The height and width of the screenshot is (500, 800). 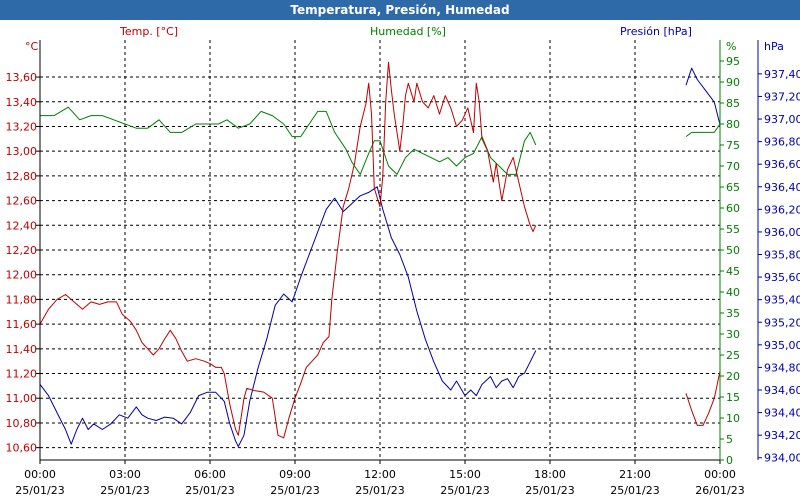 I want to click on temp-axis-header: Temp. [°C], so click(x=148, y=31).